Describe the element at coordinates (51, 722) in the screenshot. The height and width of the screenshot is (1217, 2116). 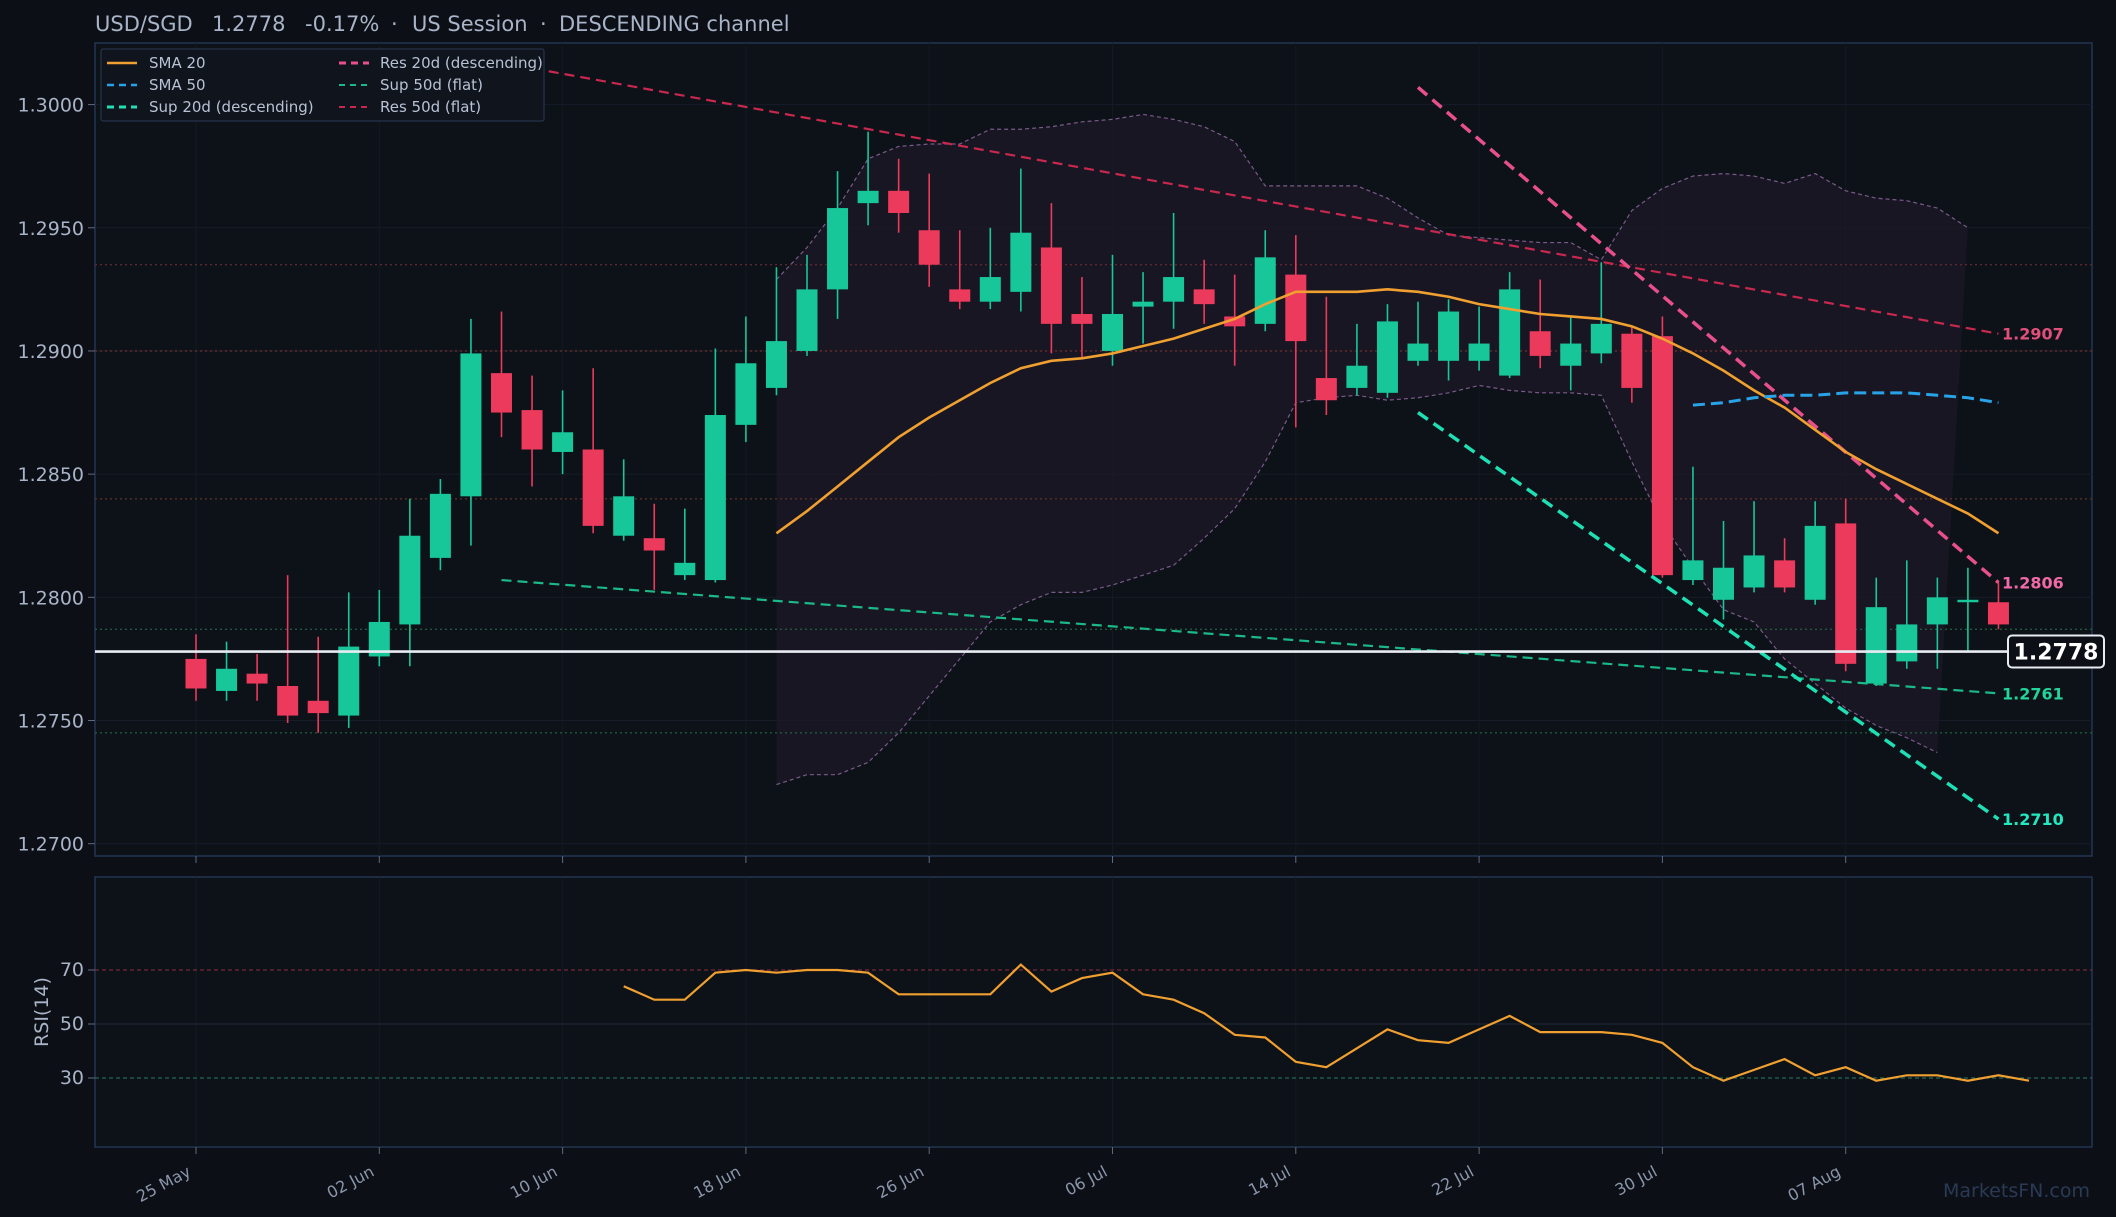
I see `y-tick-label: 1.2750` at that location.